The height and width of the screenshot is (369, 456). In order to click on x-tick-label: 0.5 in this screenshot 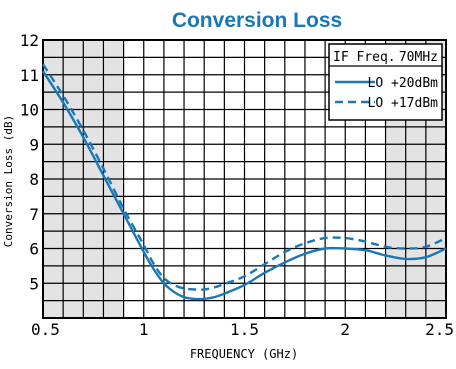, I will do `click(45, 329)`.